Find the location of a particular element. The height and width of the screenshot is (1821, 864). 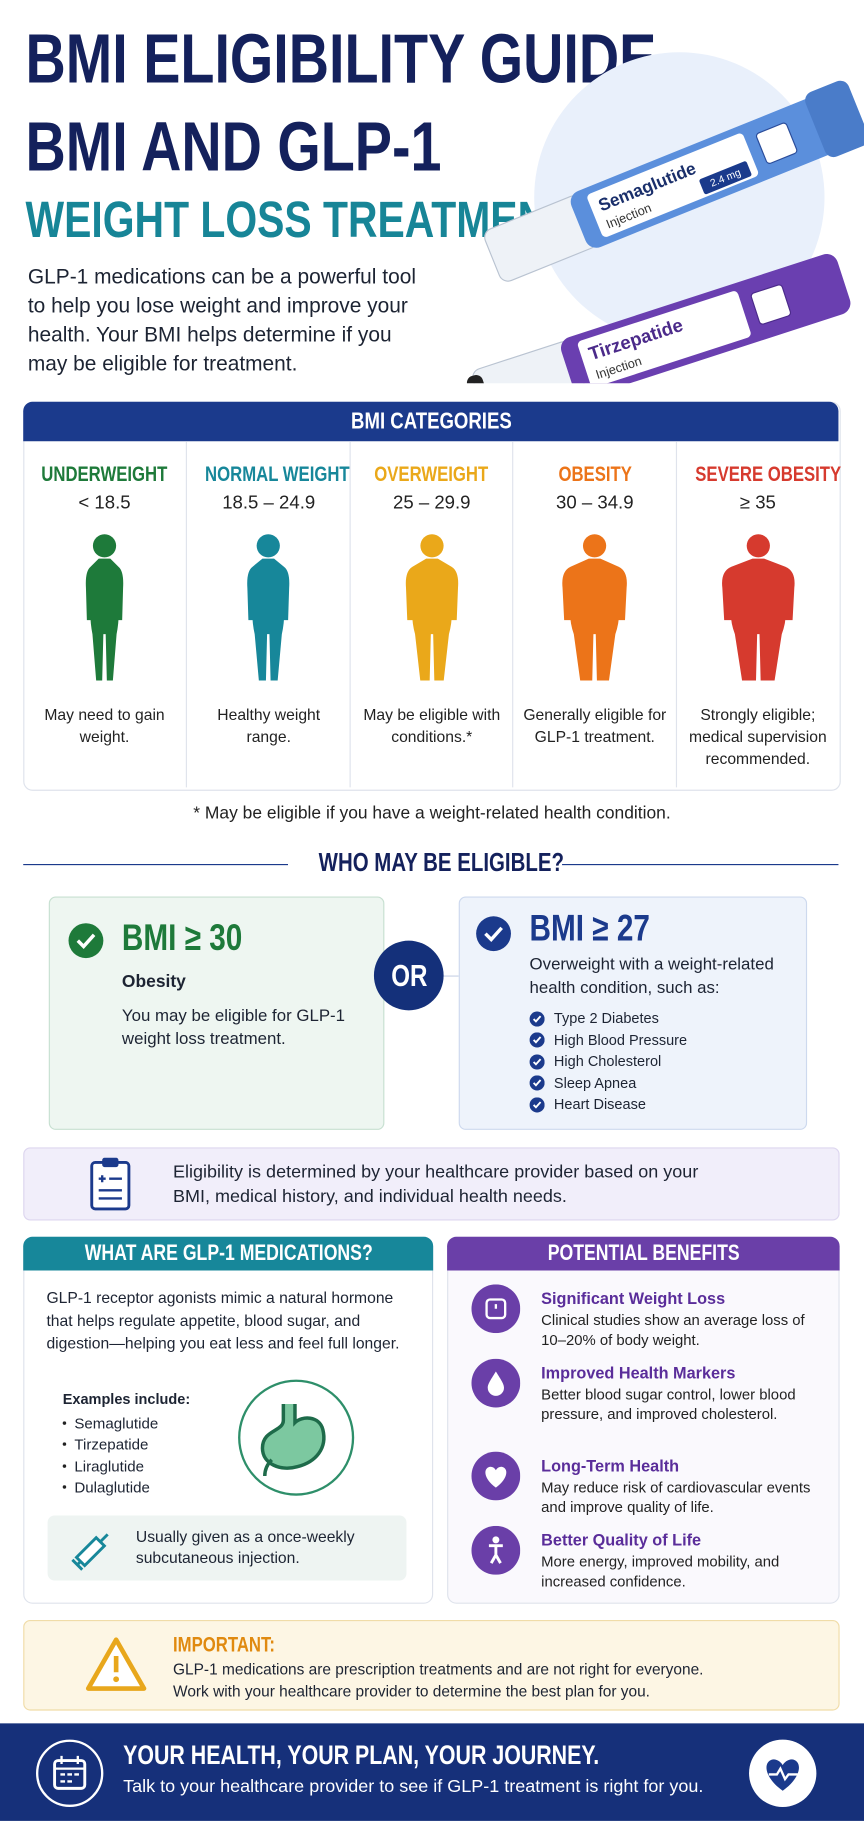

example-text: Dulaglutide is located at coordinates (112, 1487).